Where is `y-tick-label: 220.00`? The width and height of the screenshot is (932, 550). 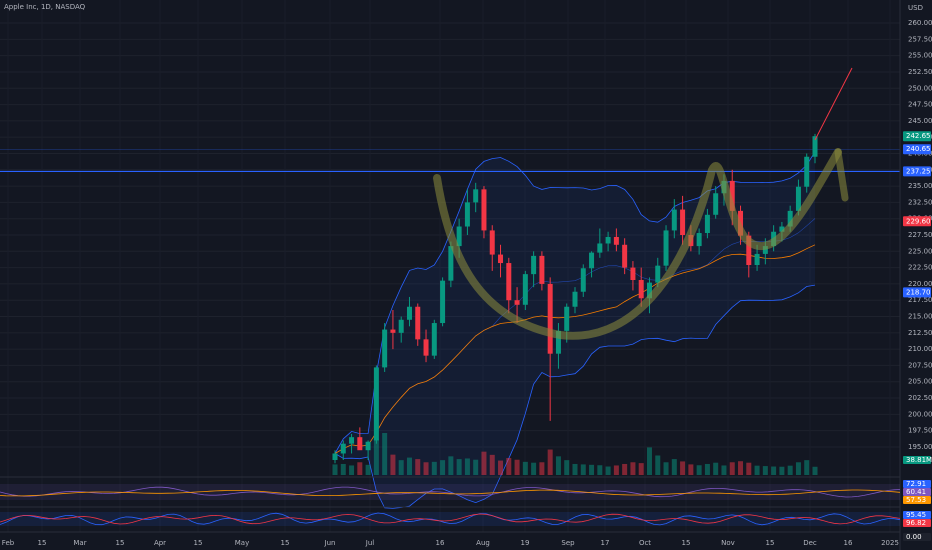
y-tick-label: 220.00 is located at coordinates (920, 284).